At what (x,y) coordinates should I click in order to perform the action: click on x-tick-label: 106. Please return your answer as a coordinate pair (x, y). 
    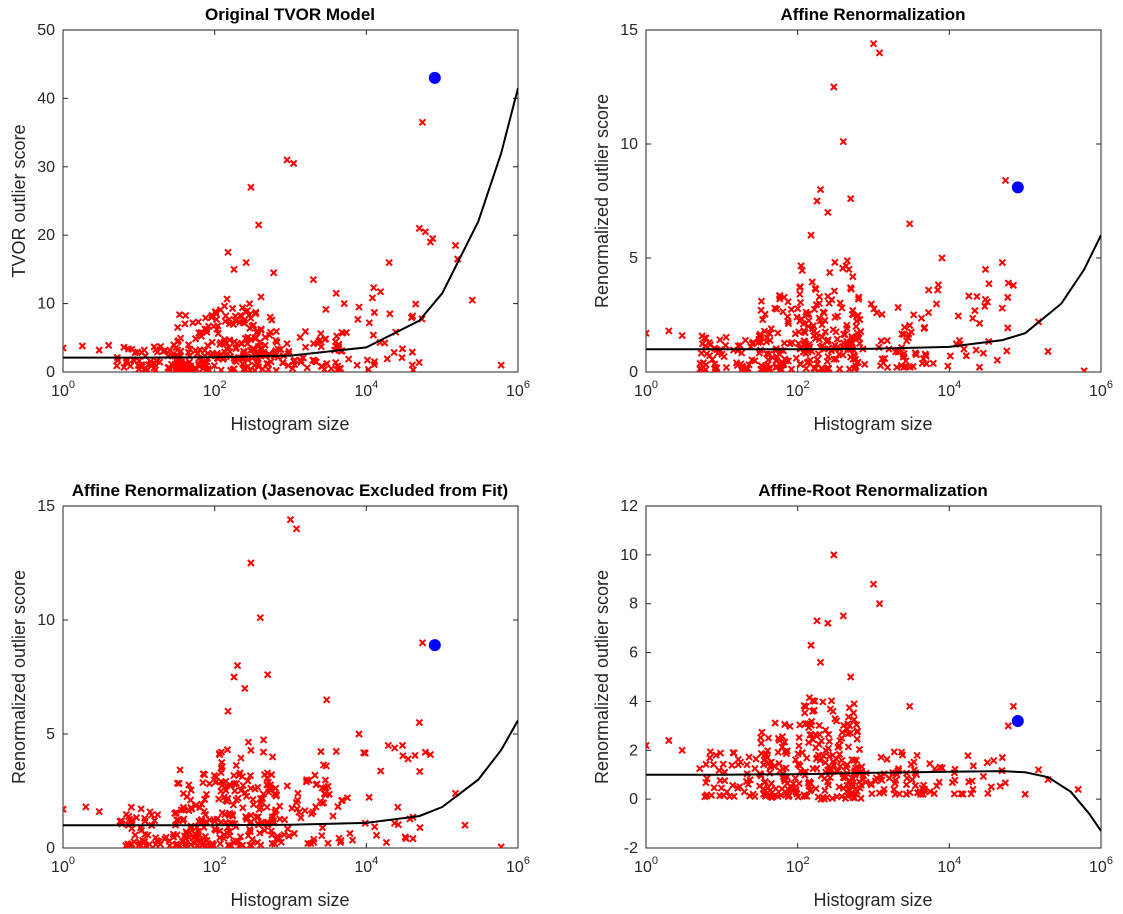
    Looking at the image, I should click on (1101, 389).